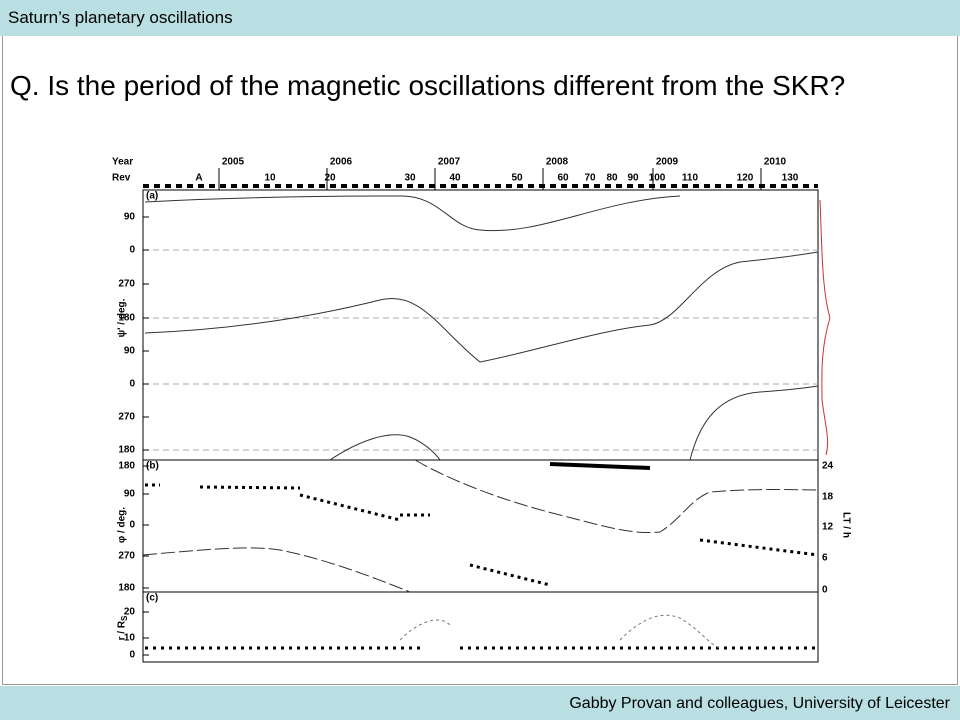  What do you see at coordinates (455, 178) in the screenshot?
I see `rev-tick-label: 40` at bounding box center [455, 178].